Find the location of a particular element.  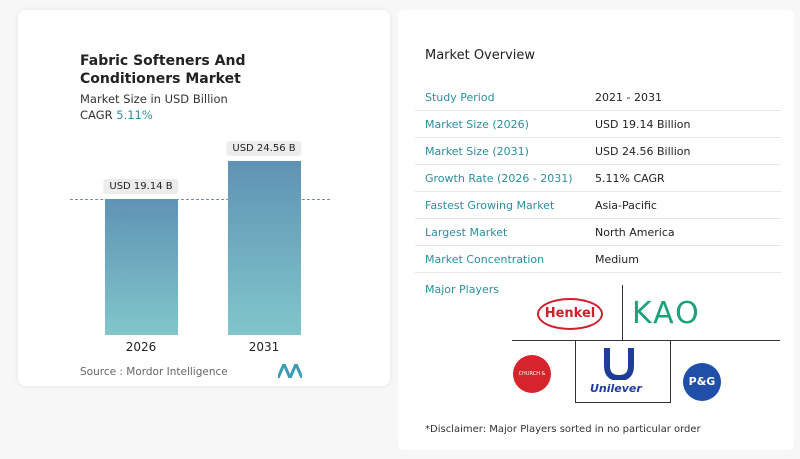

overview-row: Market Size (2031) USD 24.56 Billion is located at coordinates (598, 151).